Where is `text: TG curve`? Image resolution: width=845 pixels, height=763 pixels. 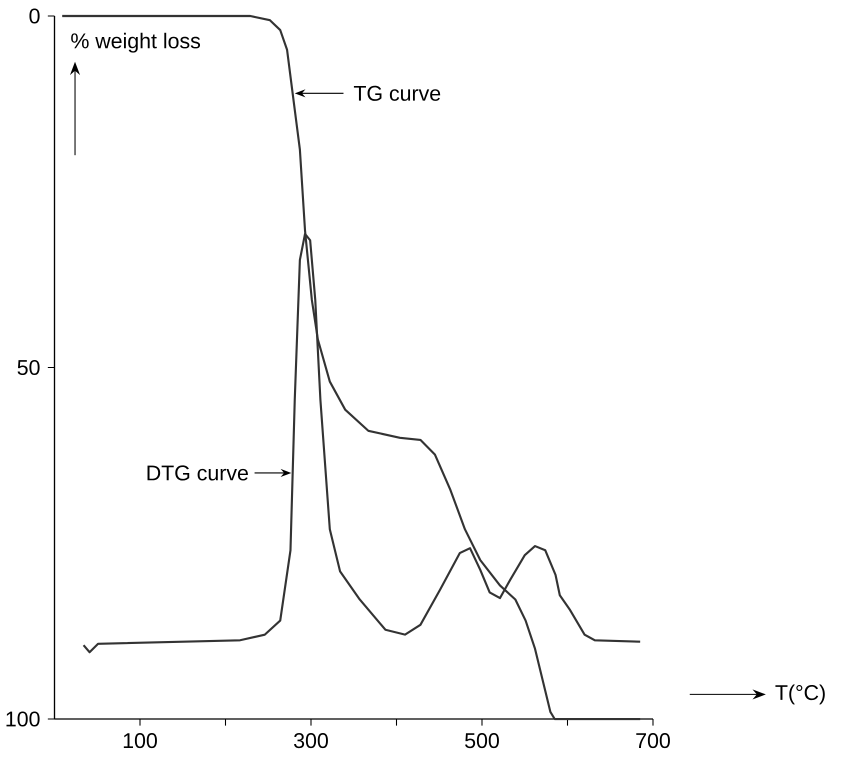
text: TG curve is located at coordinates (397, 93).